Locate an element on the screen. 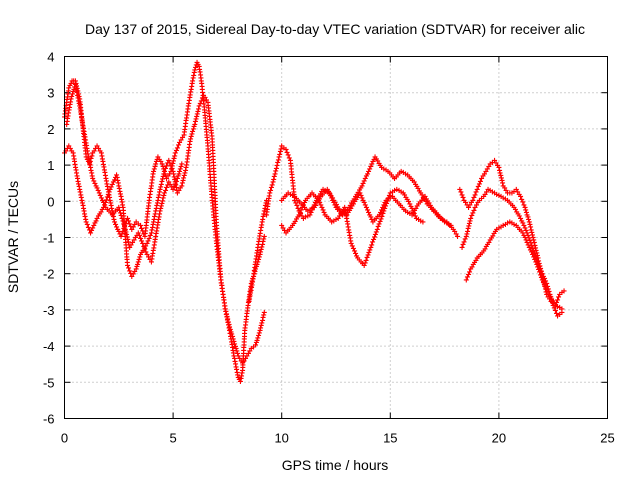  x-tick-label: 20 is located at coordinates (499, 438).